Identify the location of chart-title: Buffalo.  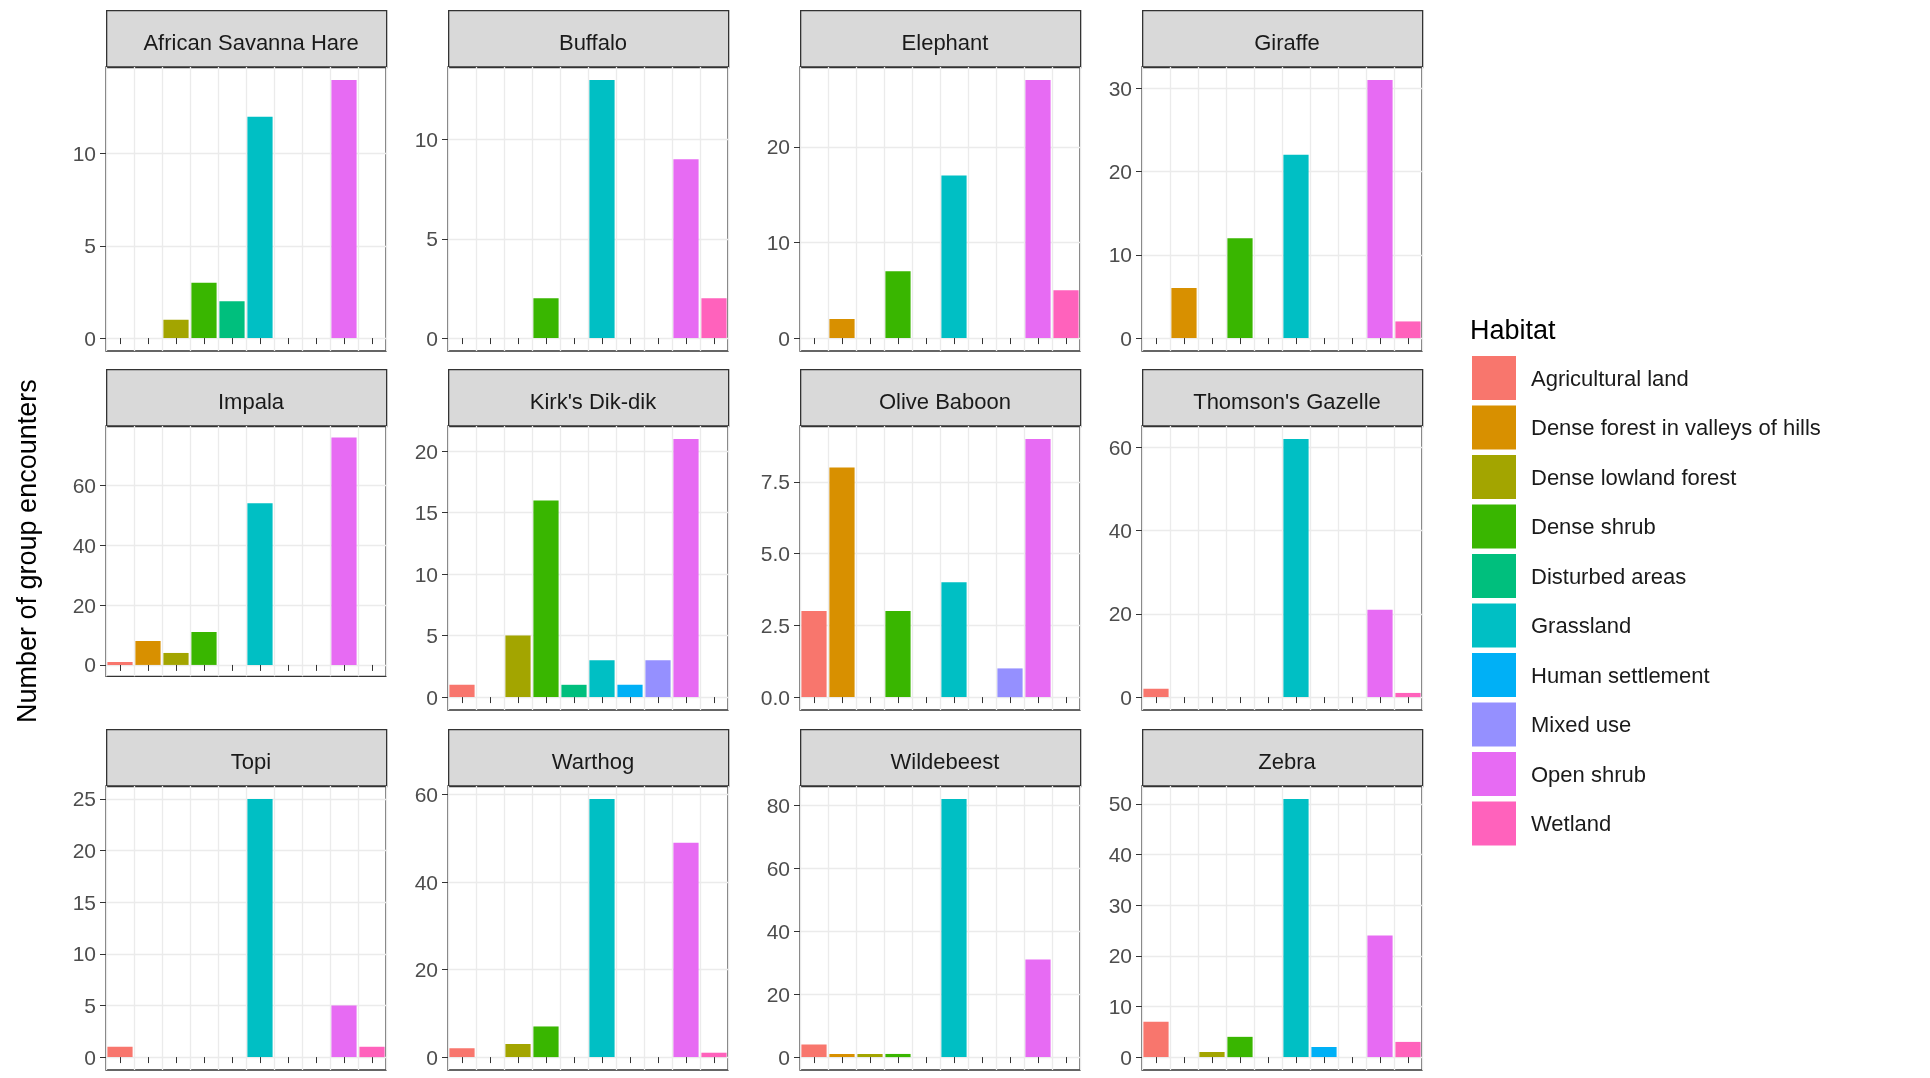
(593, 42).